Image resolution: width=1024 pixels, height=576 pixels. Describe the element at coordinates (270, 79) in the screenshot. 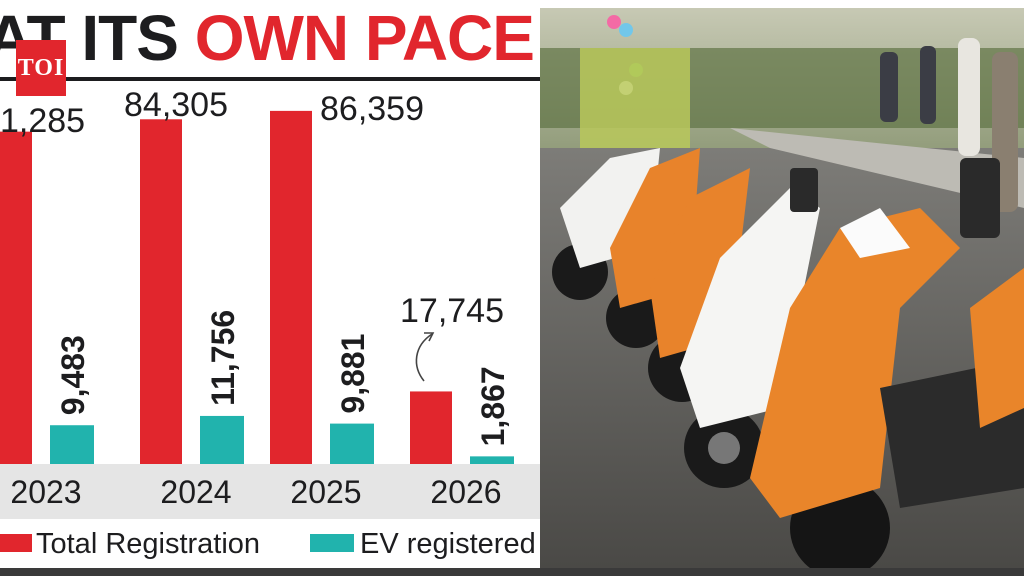

I see `title-rule` at that location.